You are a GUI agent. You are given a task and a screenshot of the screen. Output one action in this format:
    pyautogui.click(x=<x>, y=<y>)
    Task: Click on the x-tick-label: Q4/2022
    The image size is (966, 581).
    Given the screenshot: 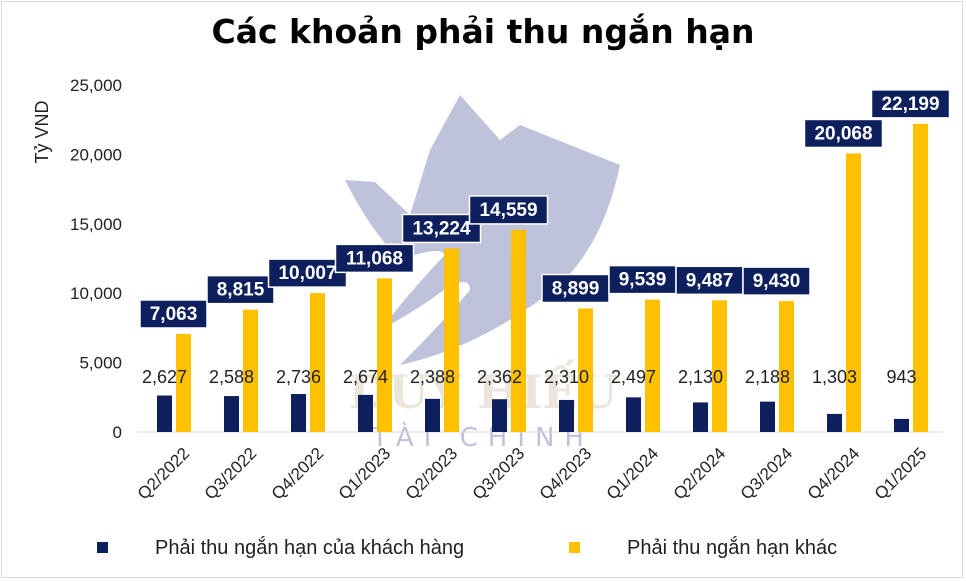 What is the action you would take?
    pyautogui.click(x=298, y=474)
    